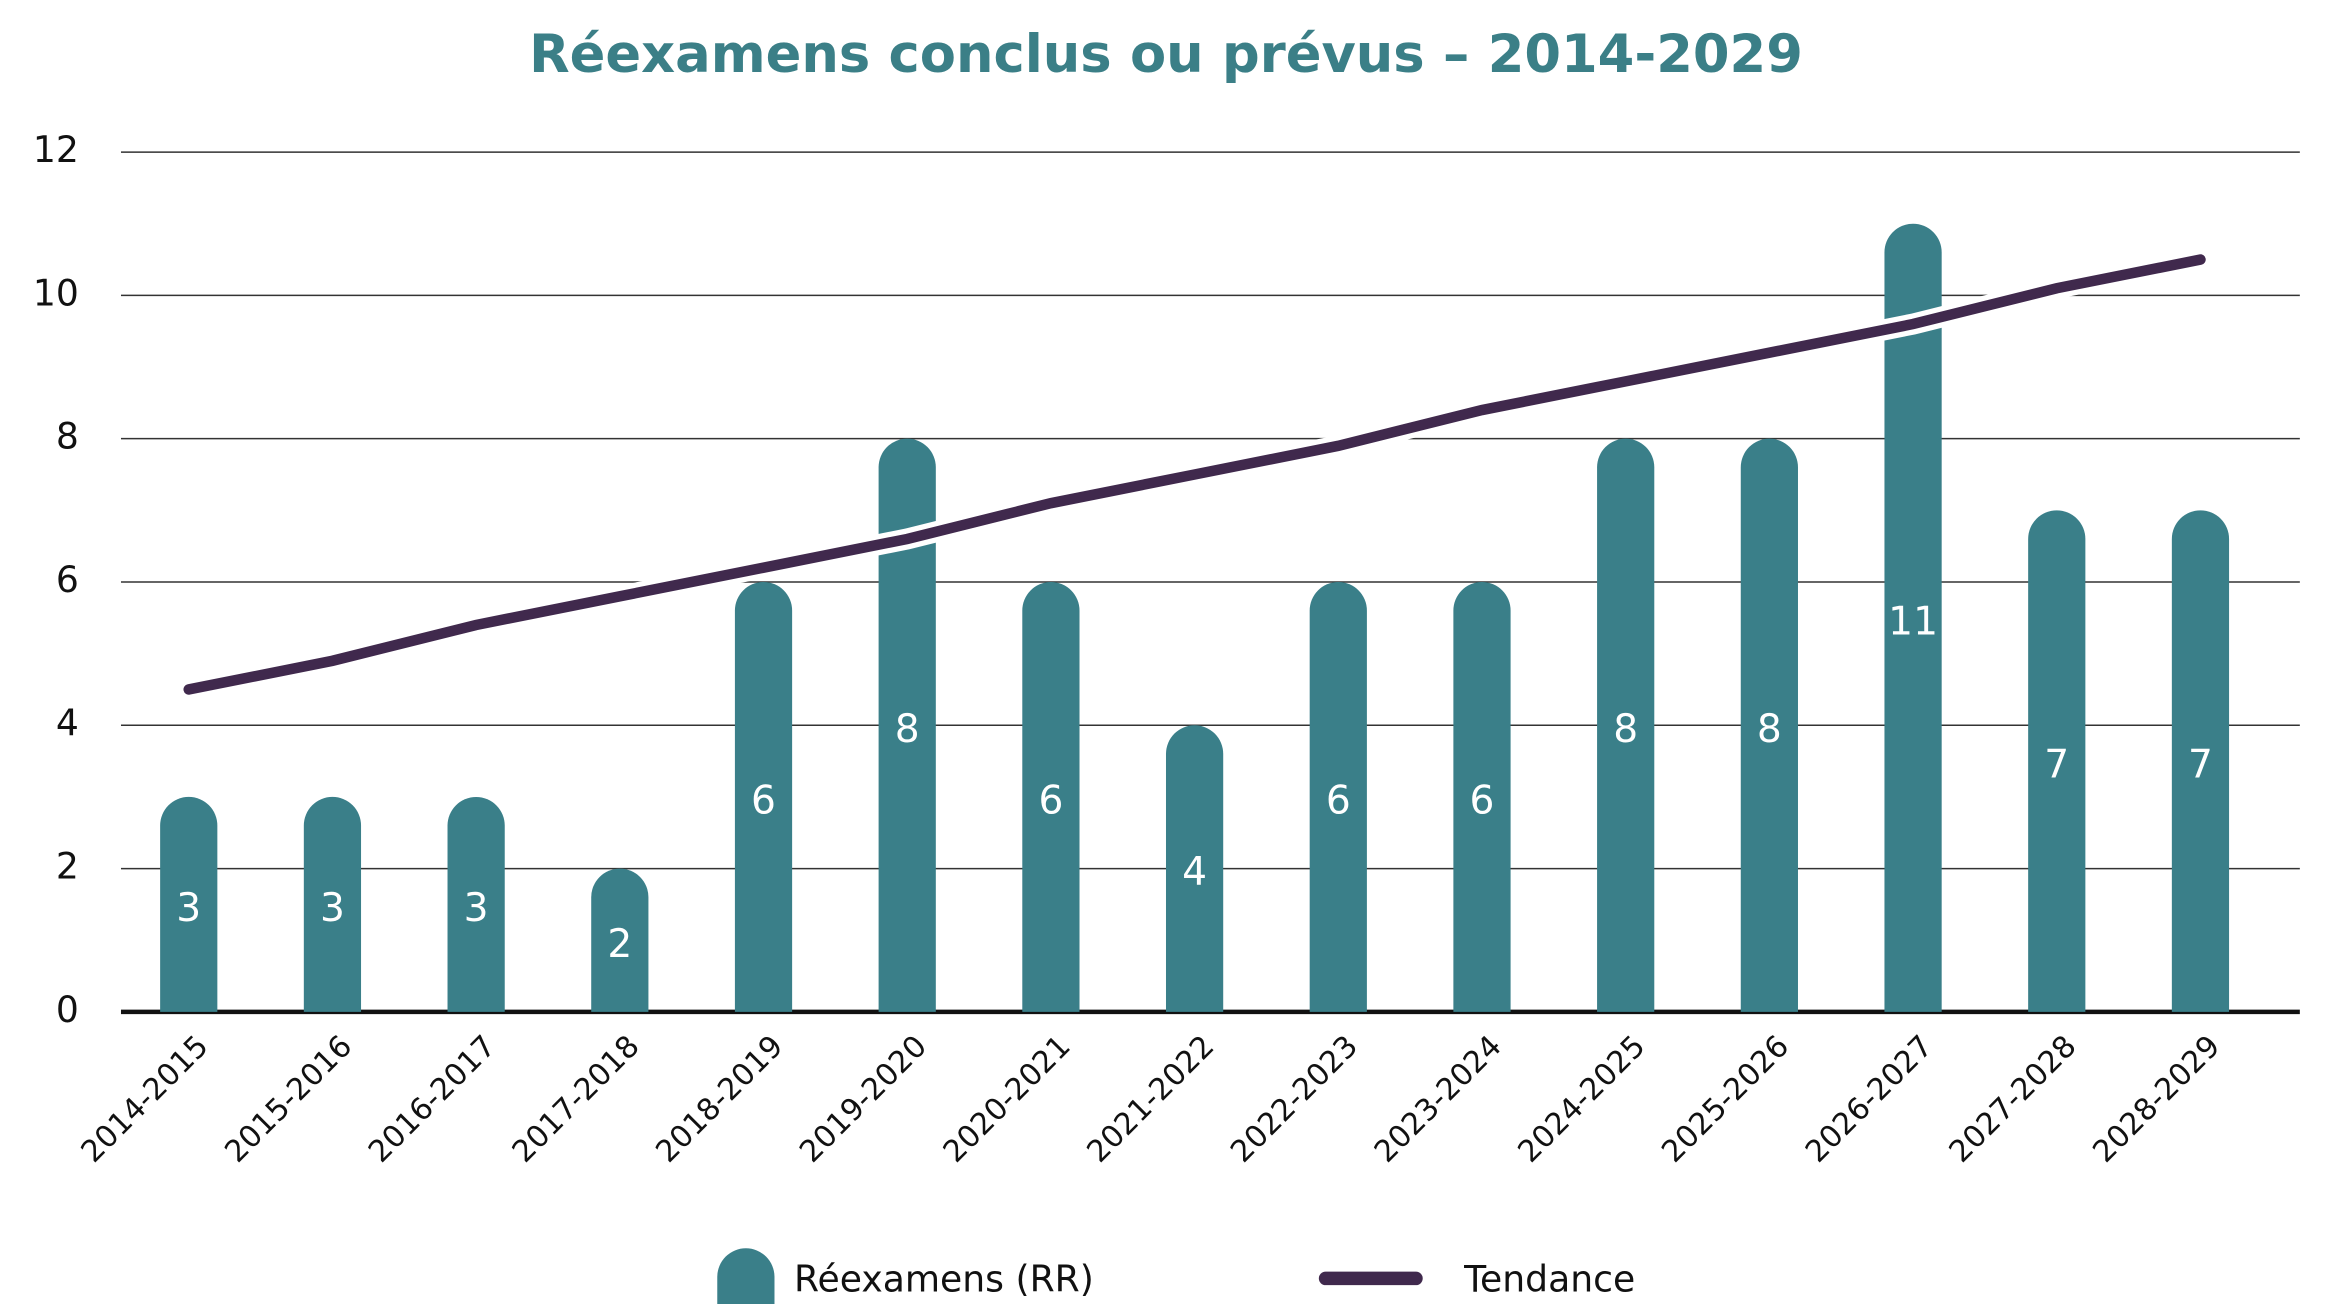  I want to click on x-tick-label: 2024-2025, so click(1582, 1099).